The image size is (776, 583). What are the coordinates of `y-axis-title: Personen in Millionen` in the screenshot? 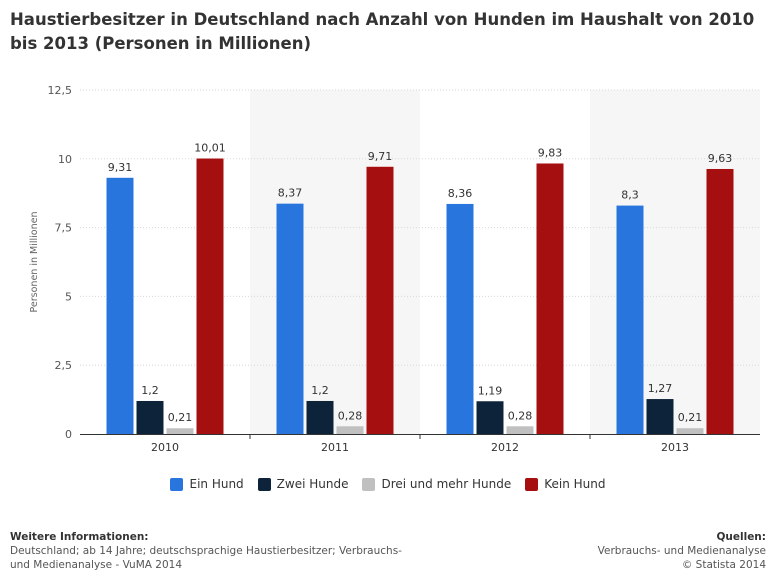 It's located at (34, 262).